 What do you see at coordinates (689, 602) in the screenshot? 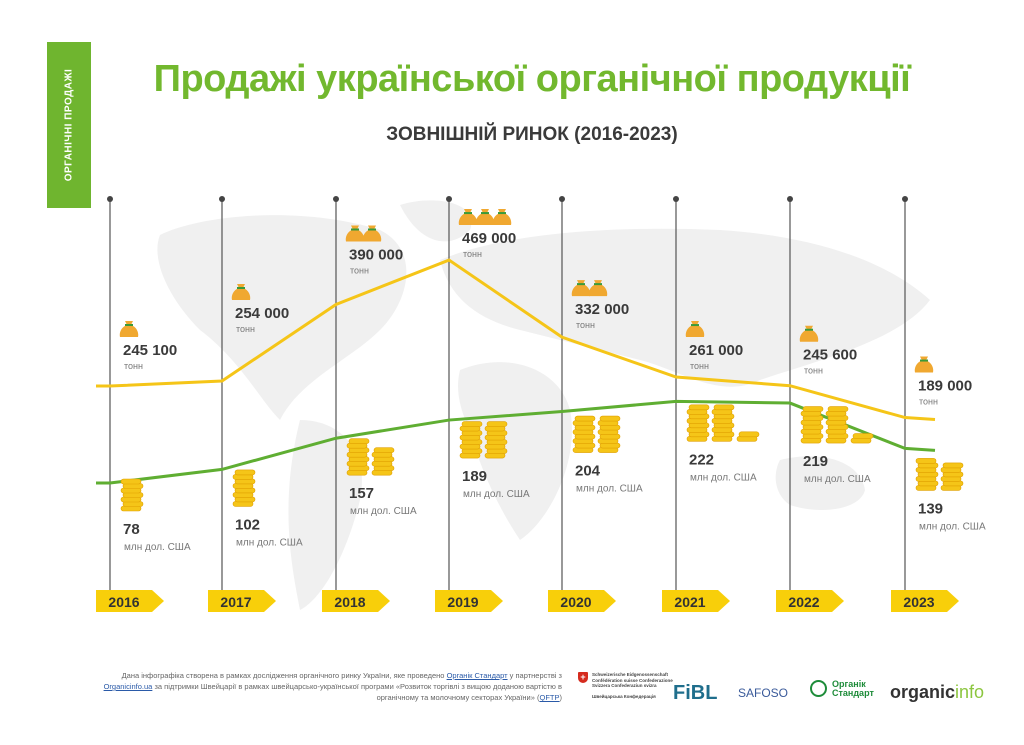
I see `year-label: 2021` at bounding box center [689, 602].